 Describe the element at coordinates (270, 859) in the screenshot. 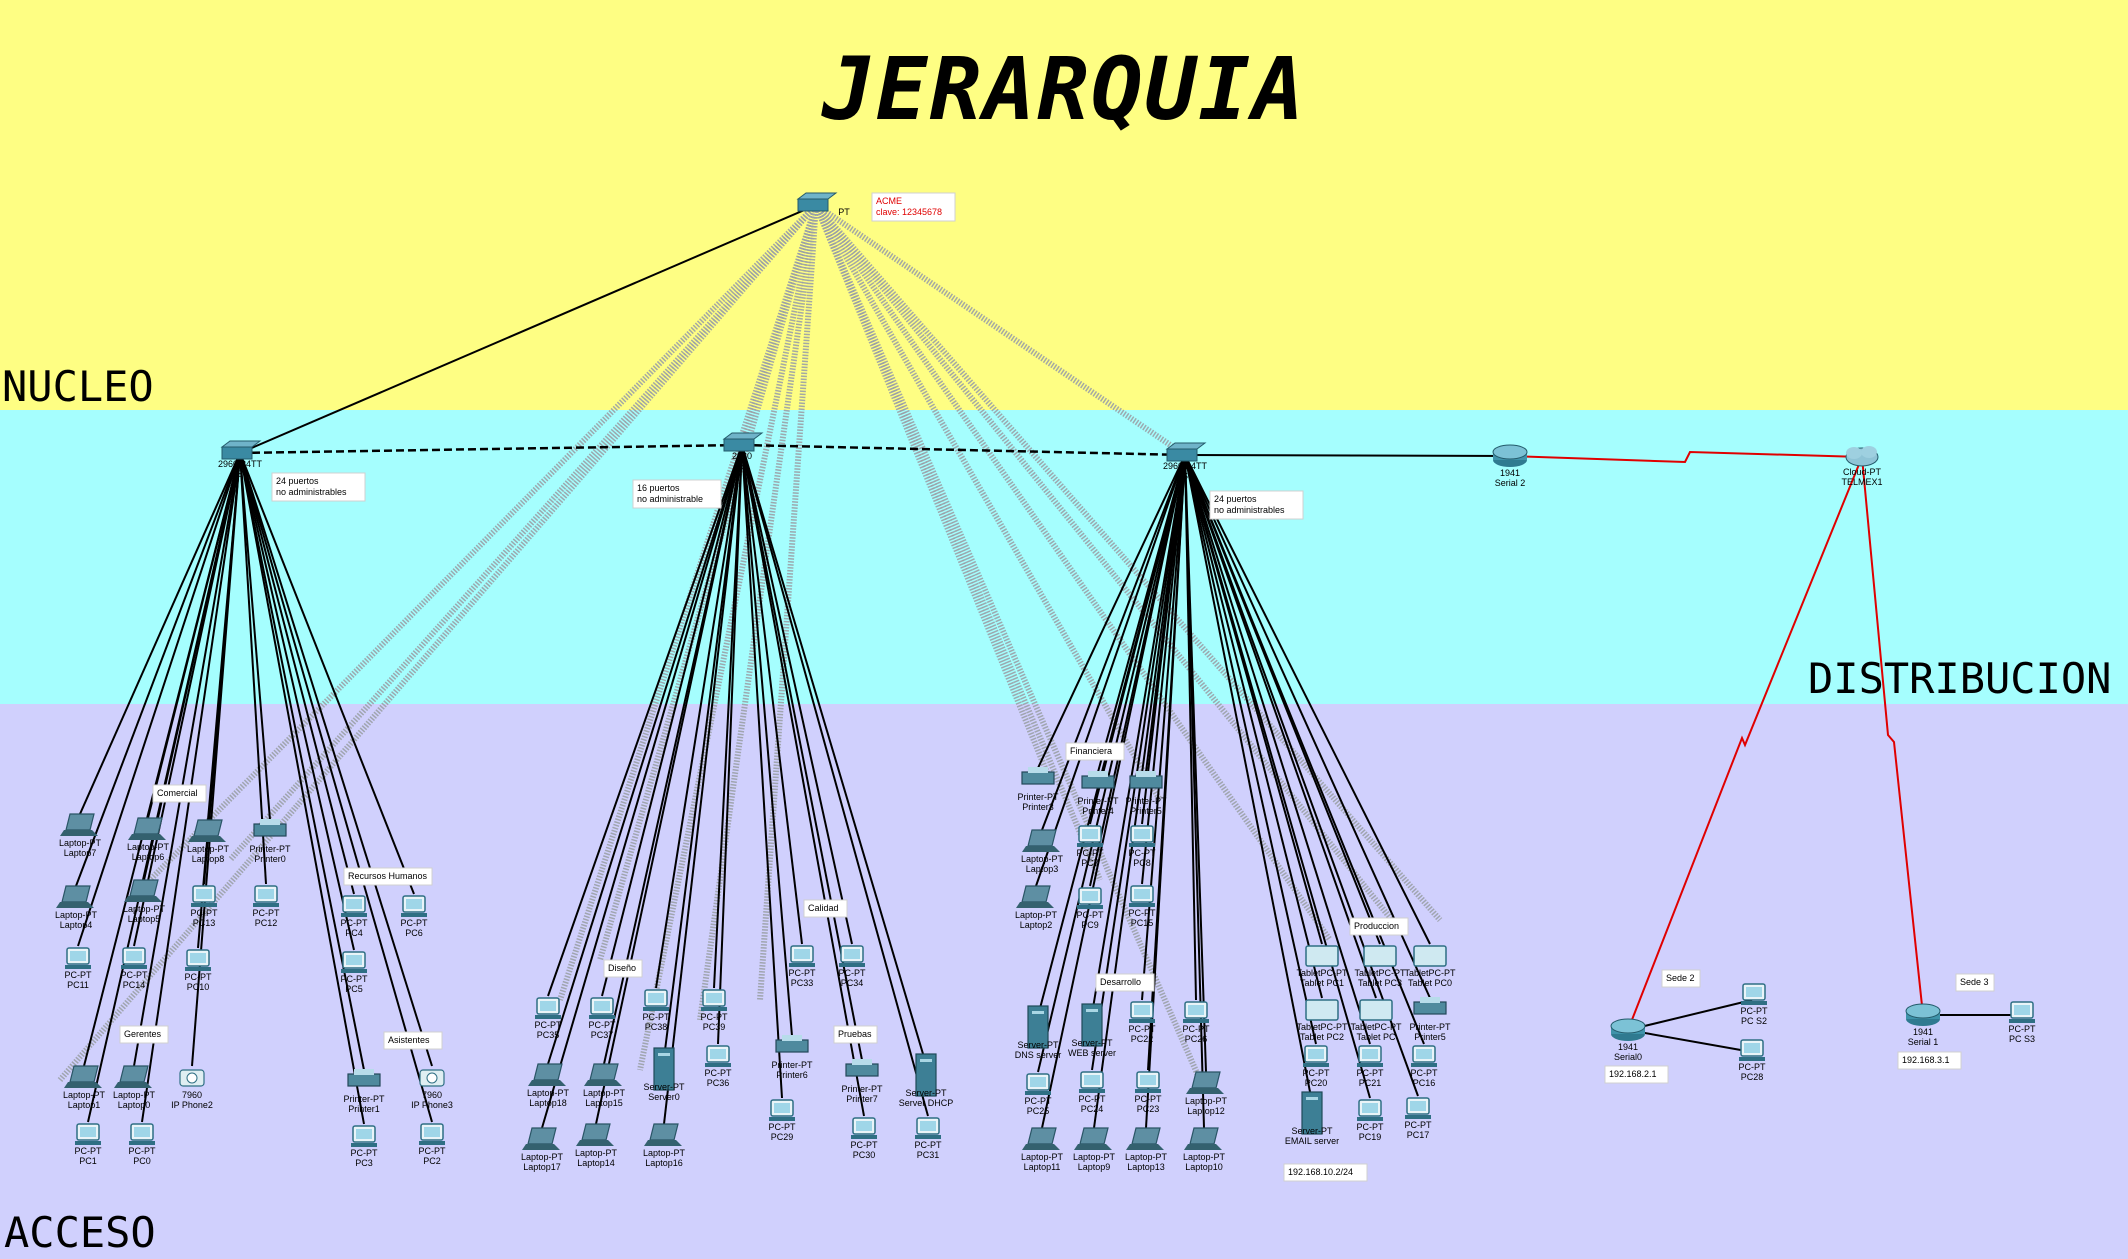

I see `left-device-3-name: Printer0` at that location.